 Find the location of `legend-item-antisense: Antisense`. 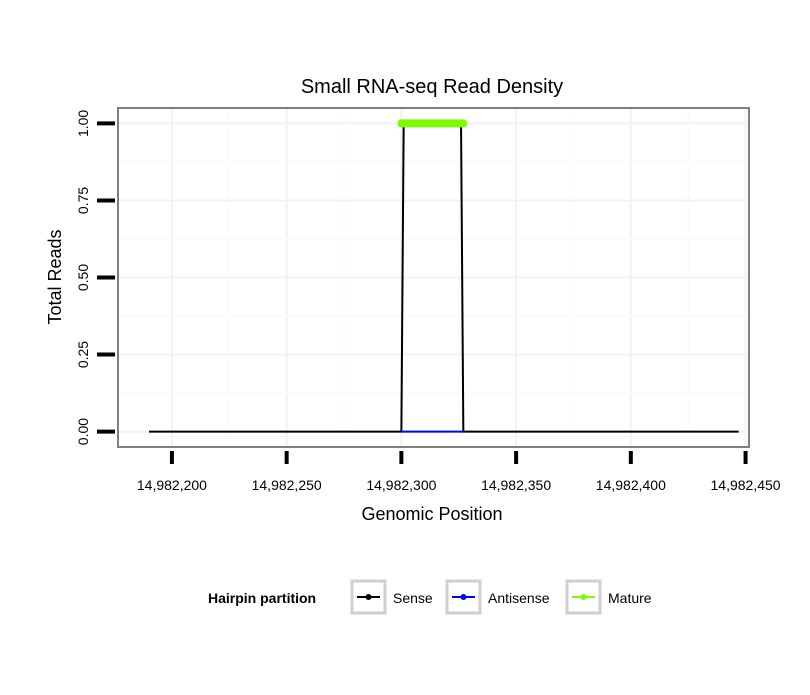

legend-item-antisense: Antisense is located at coordinates (497, 597).